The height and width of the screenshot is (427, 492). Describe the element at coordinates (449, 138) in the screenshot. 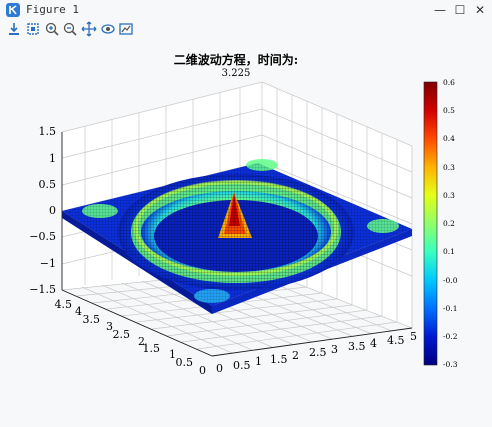

I see `colorbar-tick: 0.4` at that location.